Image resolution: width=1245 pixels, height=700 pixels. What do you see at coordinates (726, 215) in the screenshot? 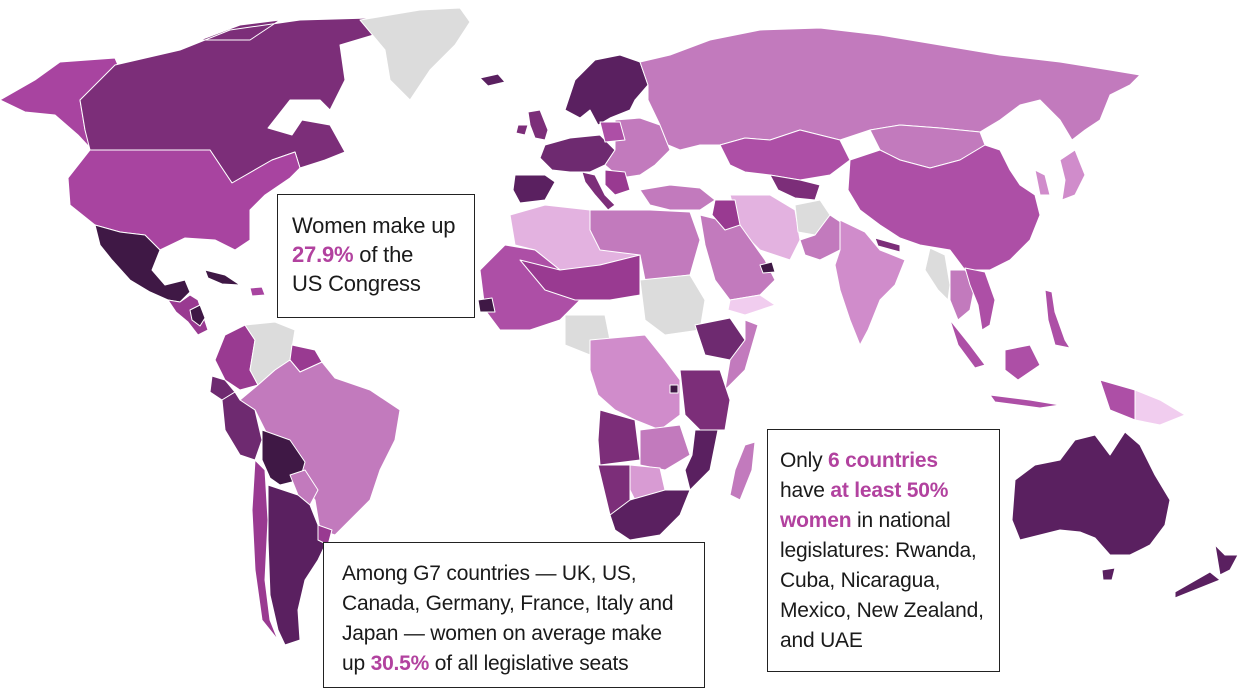
I see `region-iraq` at bounding box center [726, 215].